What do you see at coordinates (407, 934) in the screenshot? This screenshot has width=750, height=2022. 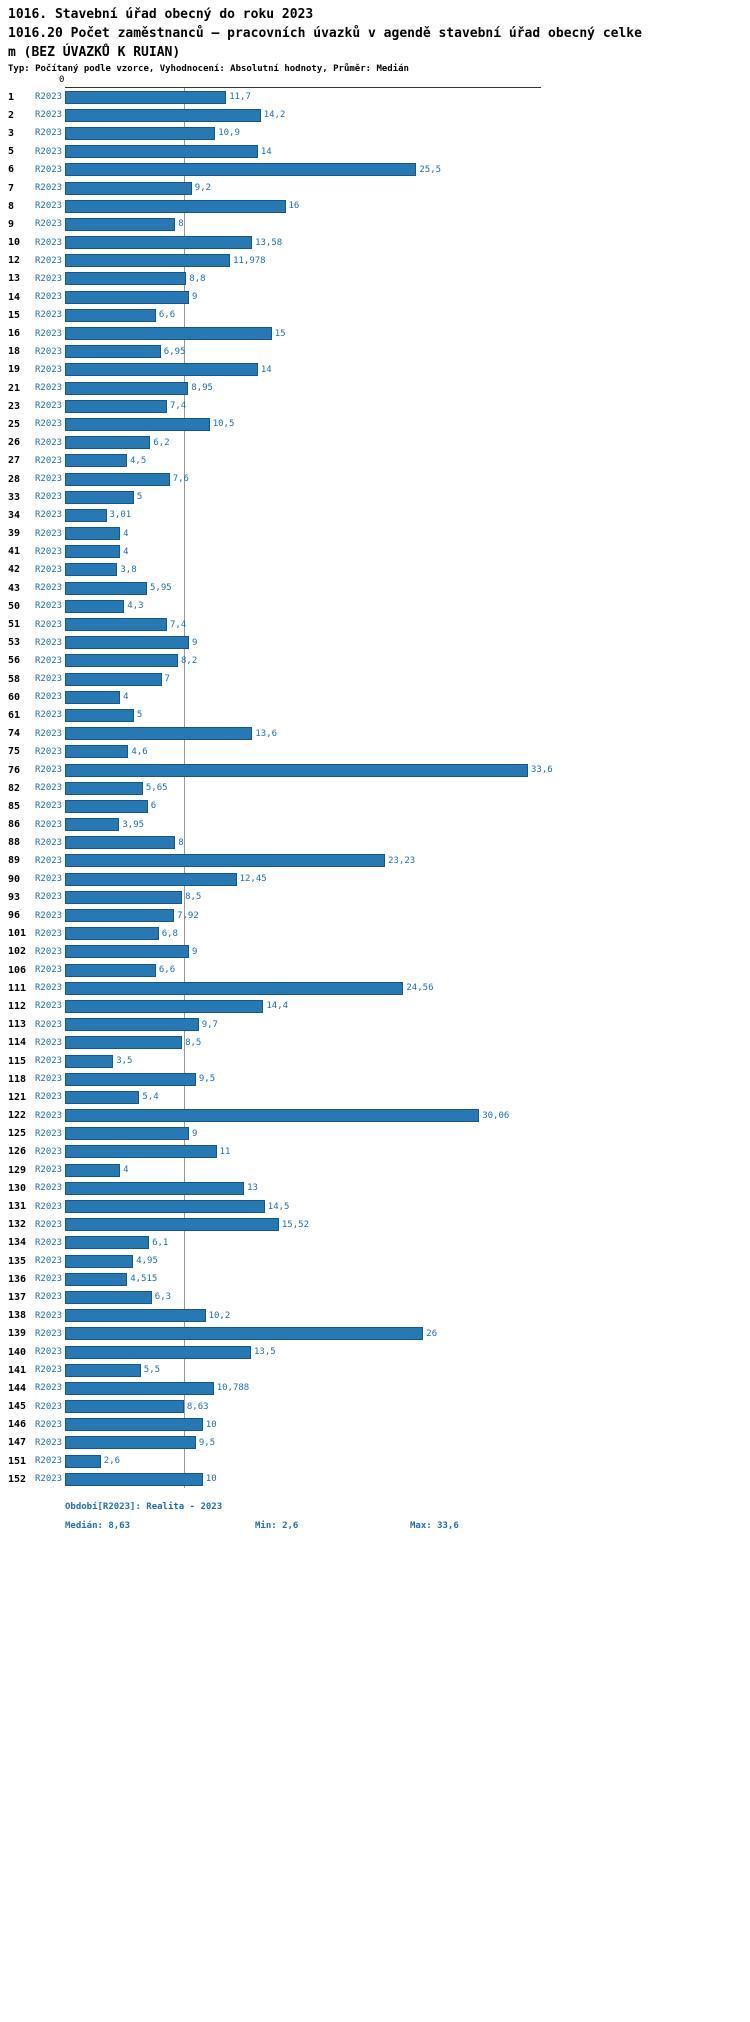 I see `bar-area: 6,8` at bounding box center [407, 934].